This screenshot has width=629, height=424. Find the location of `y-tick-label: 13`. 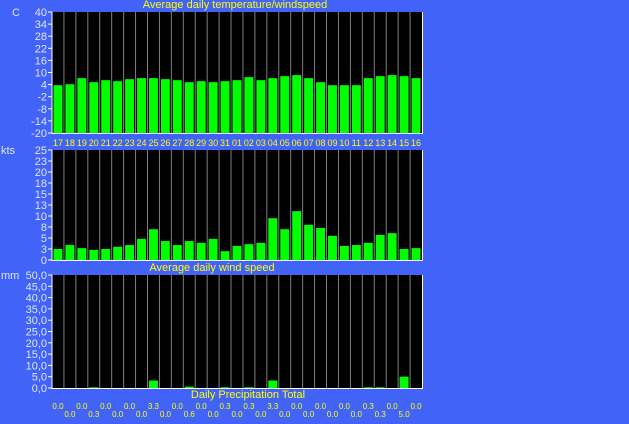

y-tick-label: 13 is located at coordinates (41, 206).